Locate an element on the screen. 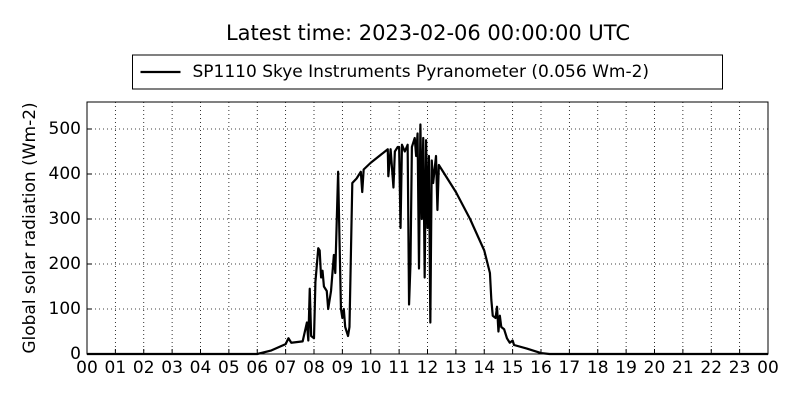 The height and width of the screenshot is (400, 800). x-tick-label: 02 is located at coordinates (144, 368).